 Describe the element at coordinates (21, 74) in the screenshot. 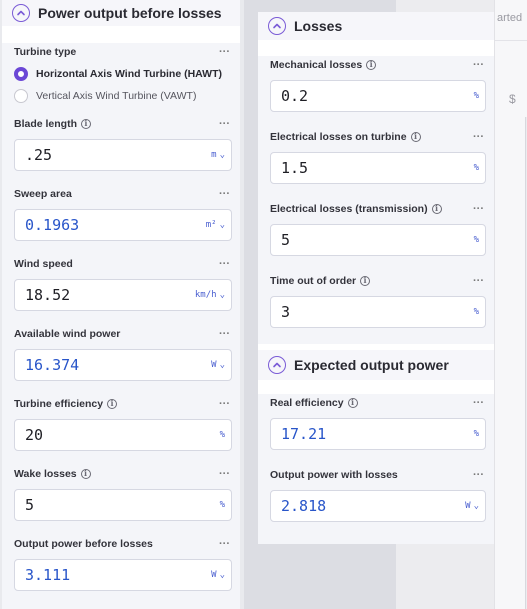

I see `radio-selected-icon` at that location.